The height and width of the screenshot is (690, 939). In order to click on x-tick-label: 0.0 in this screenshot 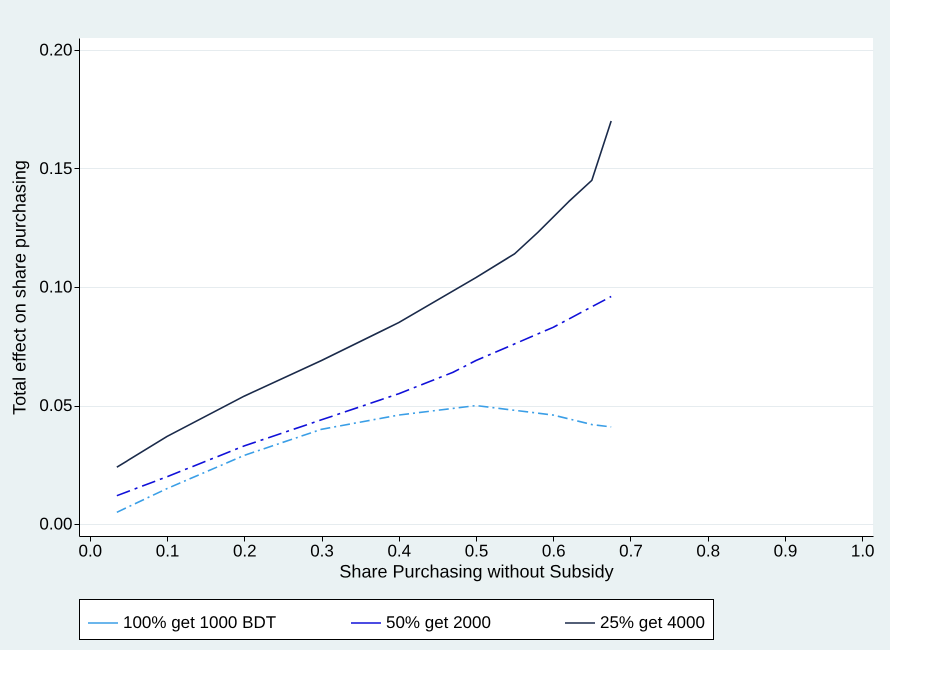, I will do `click(90, 551)`.